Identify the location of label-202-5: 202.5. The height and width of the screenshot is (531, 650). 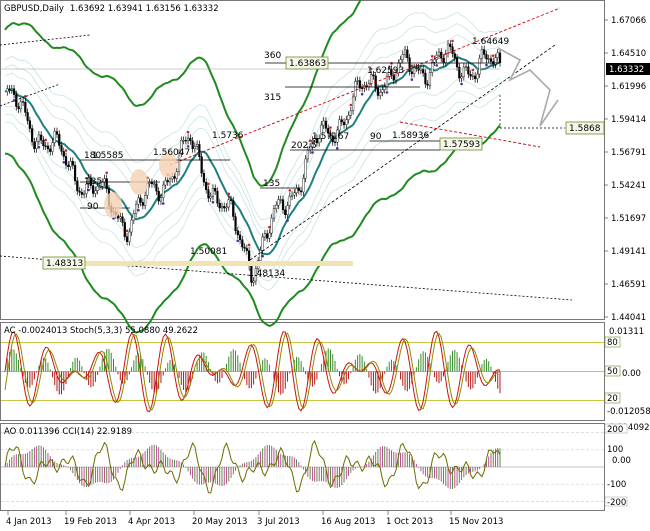
(304, 146).